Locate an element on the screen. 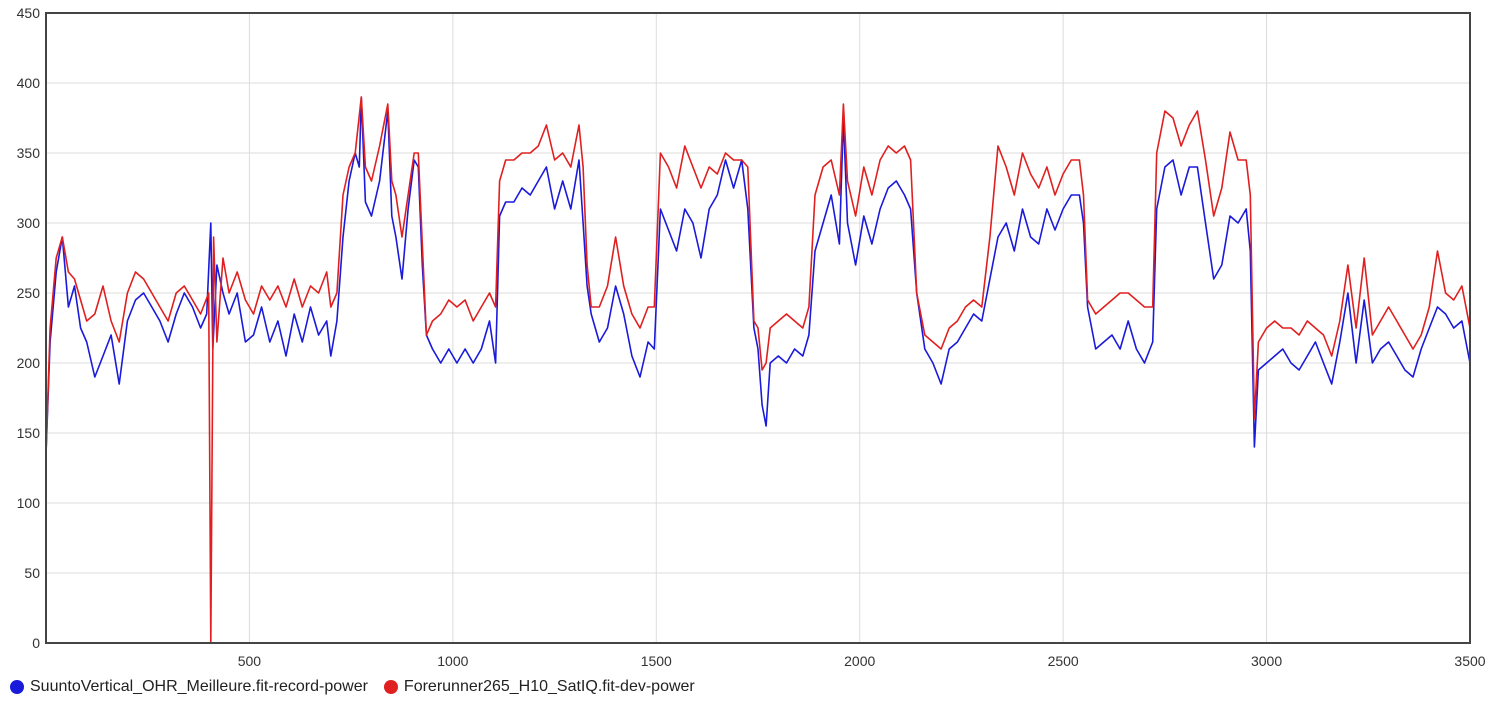 Image resolution: width=1500 pixels, height=714 pixels. y-tick-label: 350 is located at coordinates (29, 153).